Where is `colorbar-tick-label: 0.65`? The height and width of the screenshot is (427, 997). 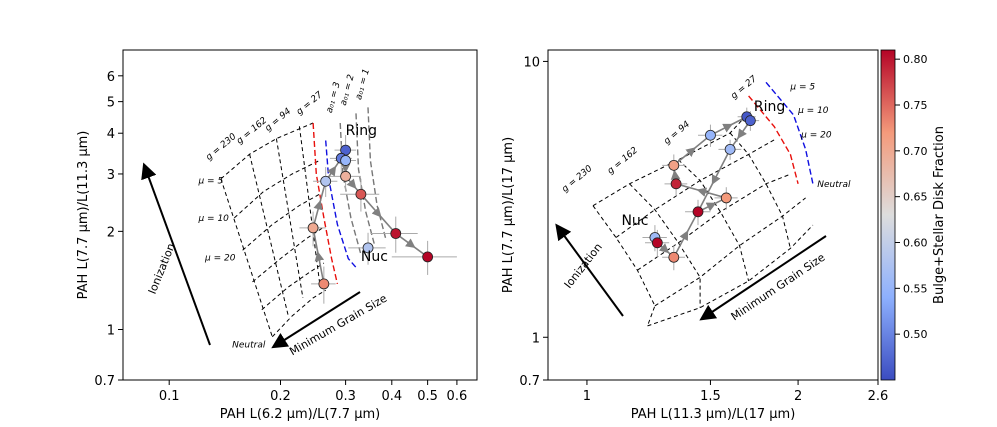 colorbar-tick-label: 0.65 is located at coordinates (915, 197).